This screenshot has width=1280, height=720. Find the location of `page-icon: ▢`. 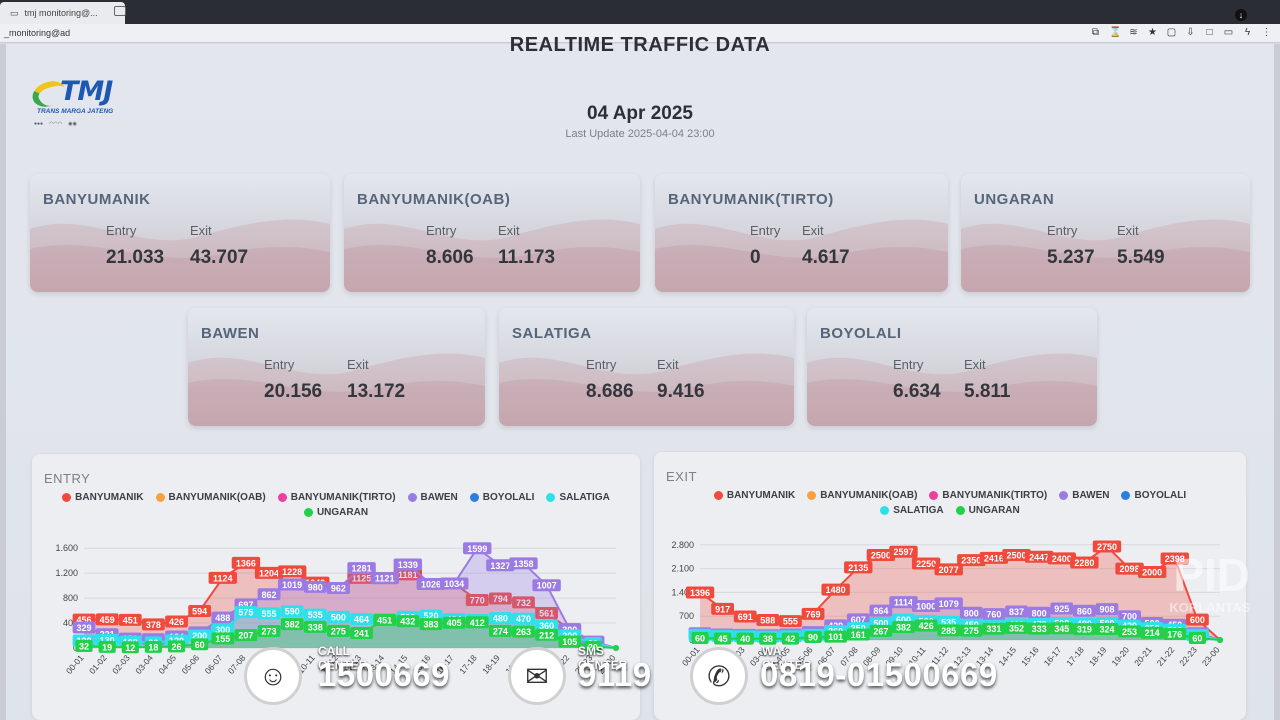

page-icon: ▢ is located at coordinates (1171, 32).